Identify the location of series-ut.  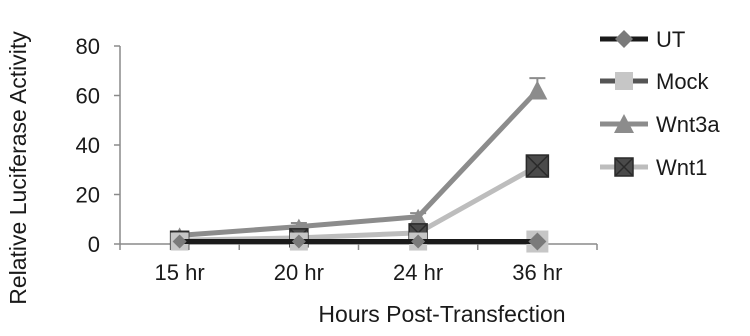
(359, 241).